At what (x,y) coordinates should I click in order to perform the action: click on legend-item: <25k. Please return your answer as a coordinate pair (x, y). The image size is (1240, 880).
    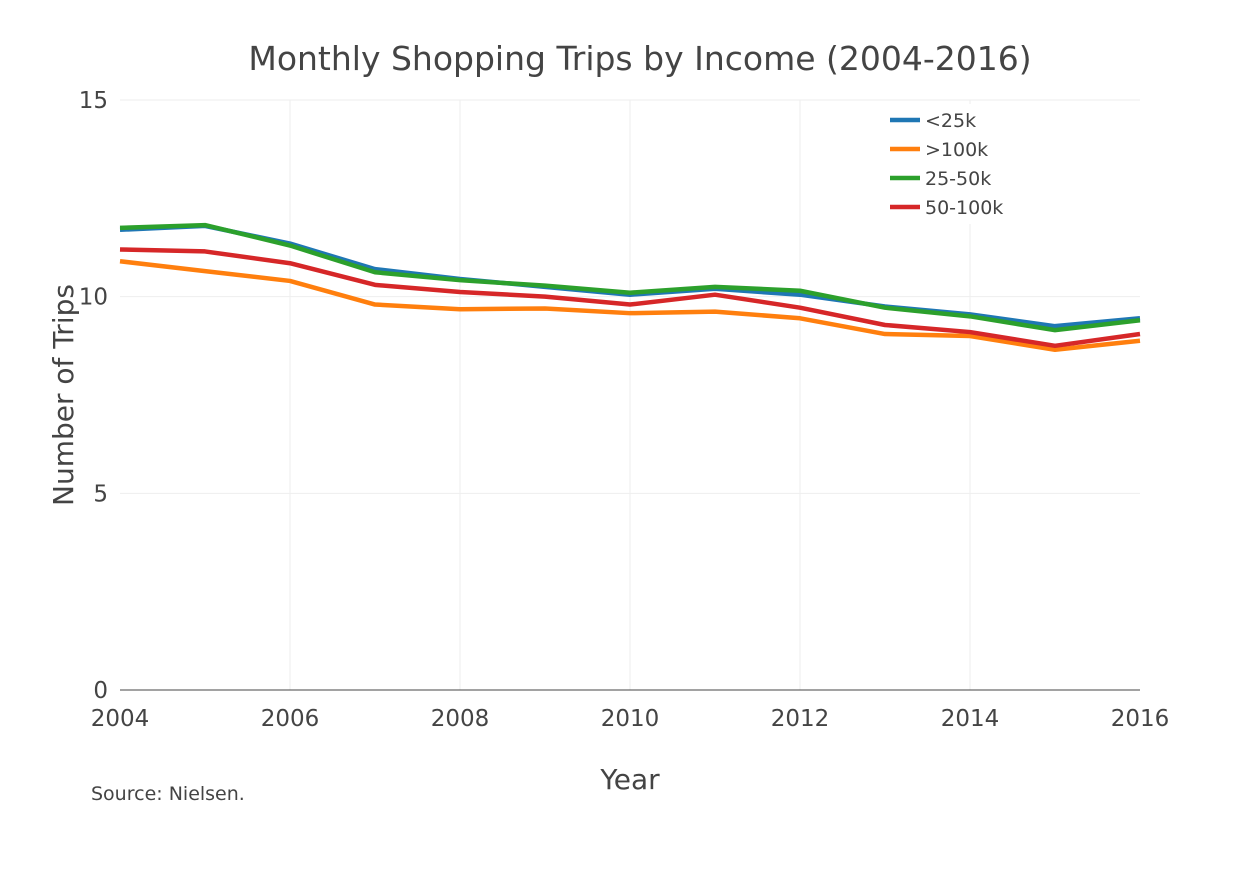
    Looking at the image, I should click on (933, 121).